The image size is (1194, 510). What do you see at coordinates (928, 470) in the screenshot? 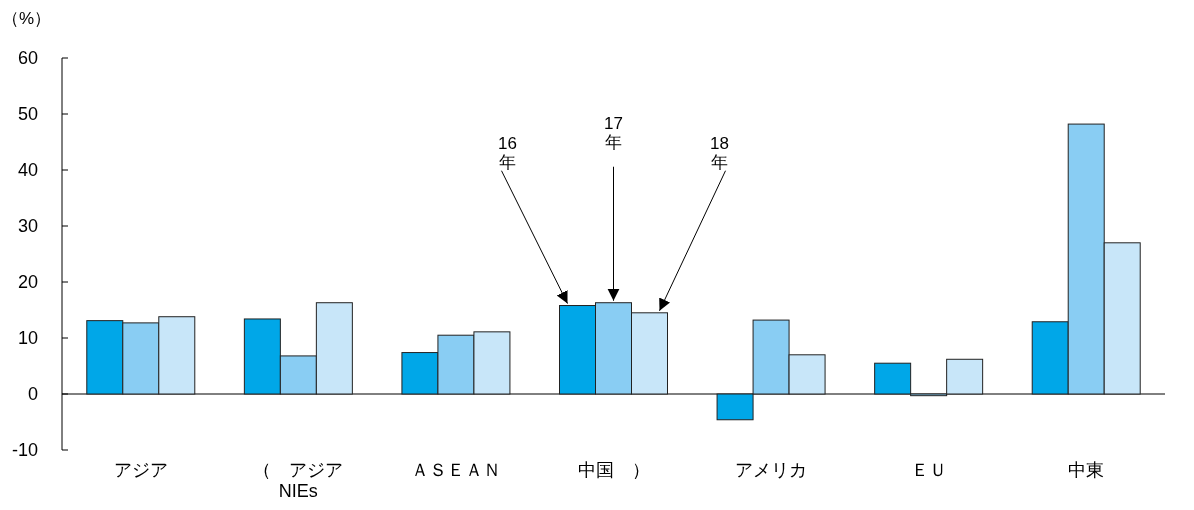
I see `x-tick-label: ＥＵ` at bounding box center [928, 470].